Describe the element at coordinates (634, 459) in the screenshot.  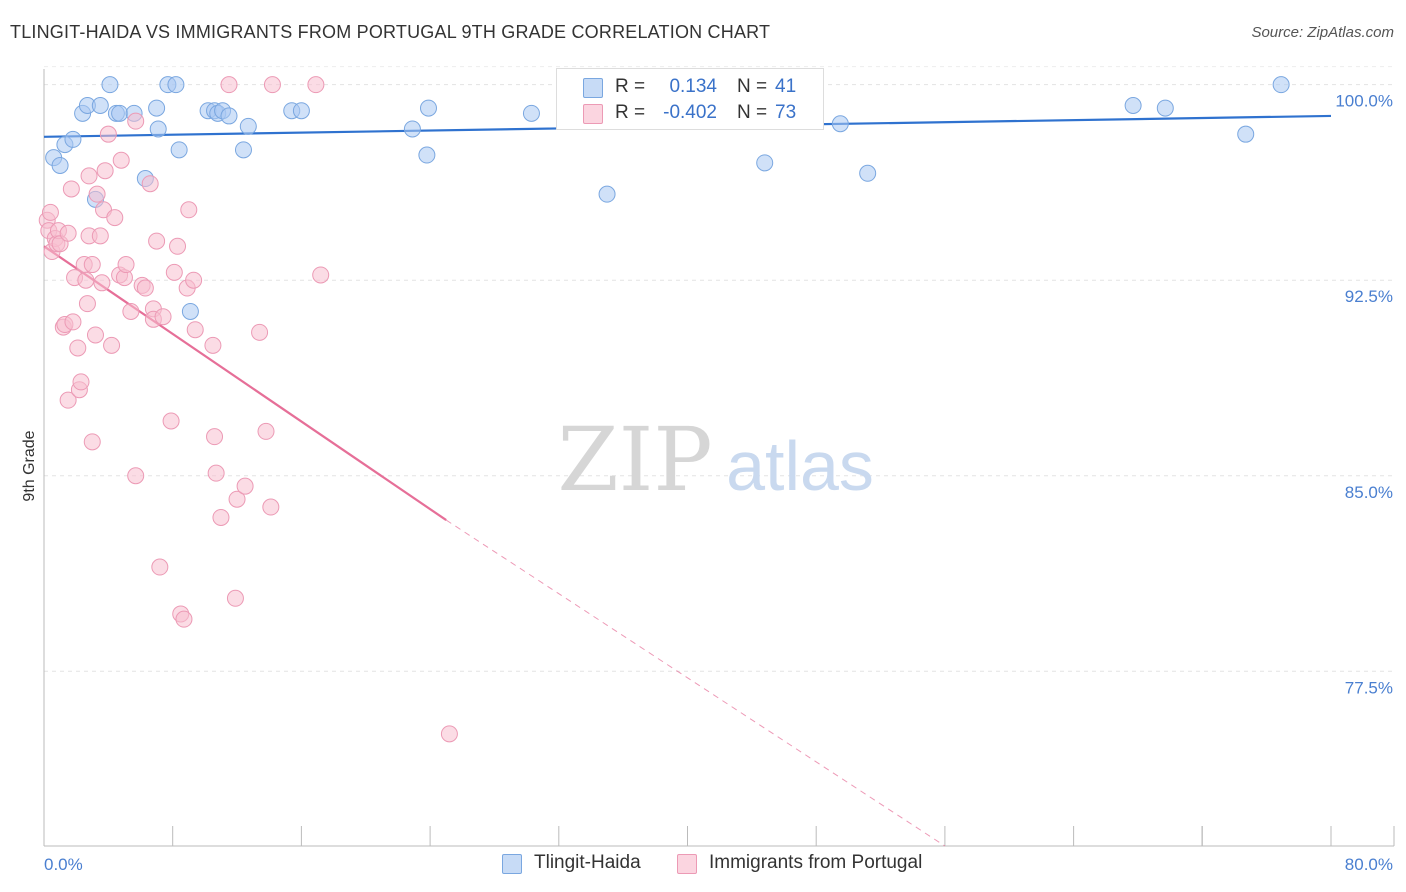
I see `watermark-zip: ZIP` at that location.